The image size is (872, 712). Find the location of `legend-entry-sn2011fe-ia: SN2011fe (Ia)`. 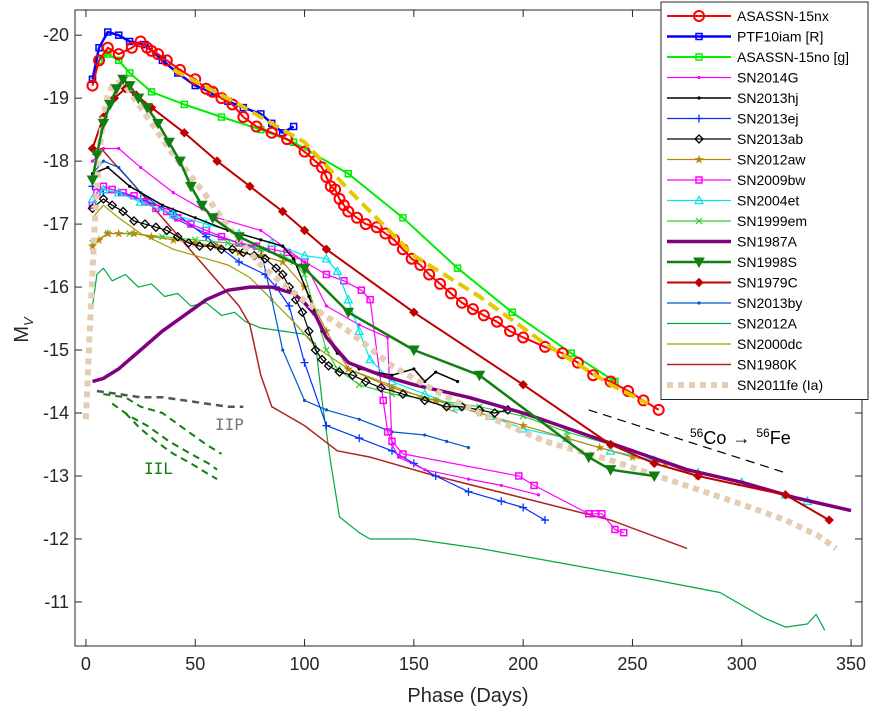

legend-entry-sn2011fe-ia: SN2011fe (Ia) is located at coordinates (745, 385).